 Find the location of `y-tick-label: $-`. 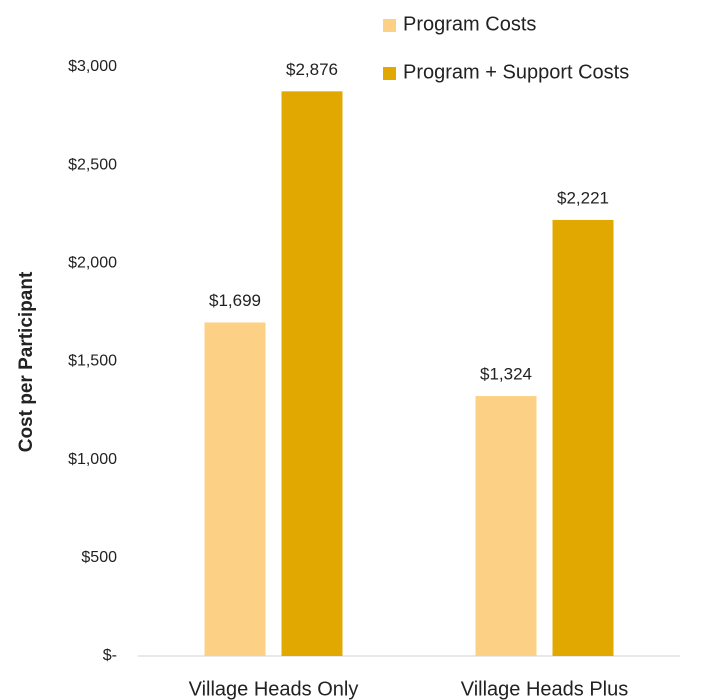

y-tick-label: $- is located at coordinates (110, 655).